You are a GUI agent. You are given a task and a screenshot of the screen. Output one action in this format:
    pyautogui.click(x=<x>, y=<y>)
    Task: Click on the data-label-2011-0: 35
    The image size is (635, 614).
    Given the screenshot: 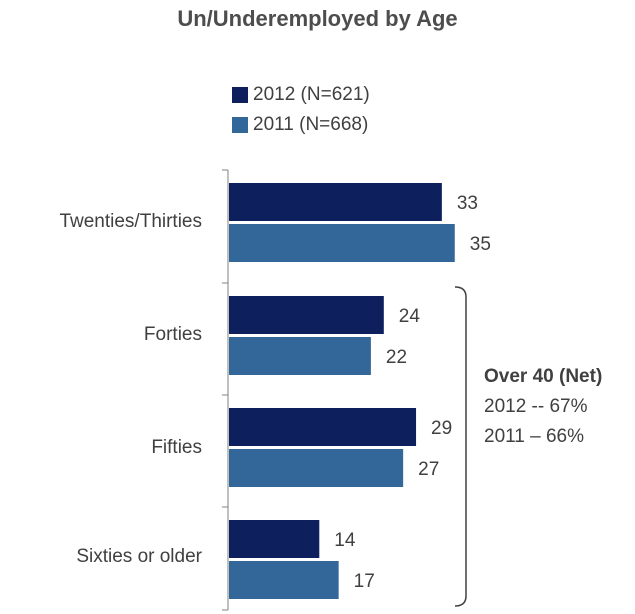 What is the action you would take?
    pyautogui.click(x=480, y=244)
    